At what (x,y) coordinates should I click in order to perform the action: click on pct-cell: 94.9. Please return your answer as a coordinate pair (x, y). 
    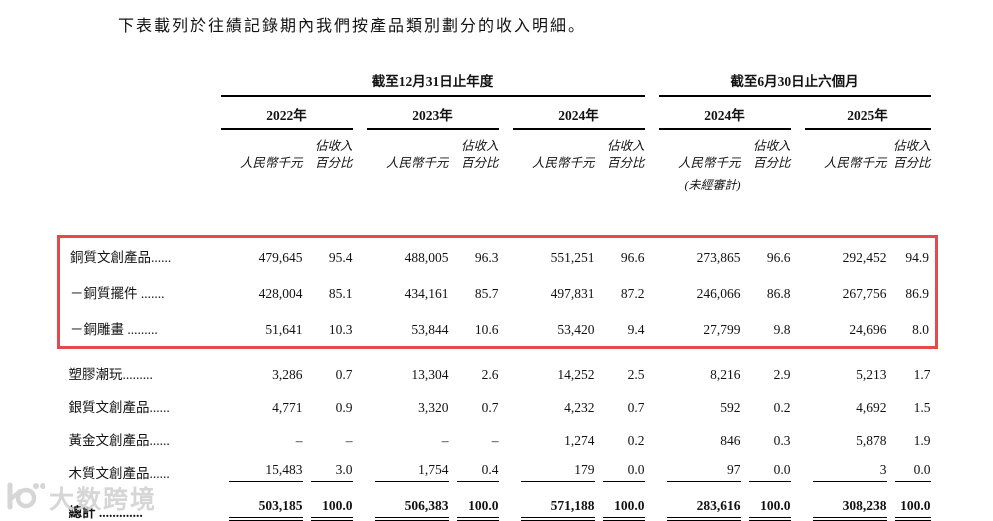
    Looking at the image, I should click on (912, 256).